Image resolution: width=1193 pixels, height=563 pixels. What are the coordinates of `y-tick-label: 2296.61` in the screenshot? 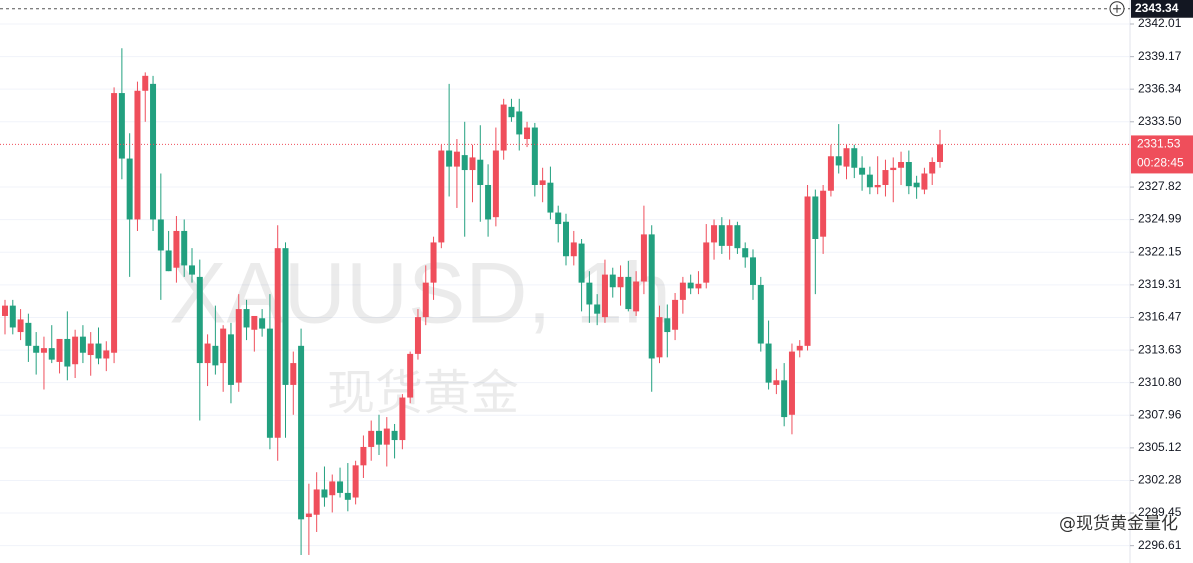 It's located at (1160, 545).